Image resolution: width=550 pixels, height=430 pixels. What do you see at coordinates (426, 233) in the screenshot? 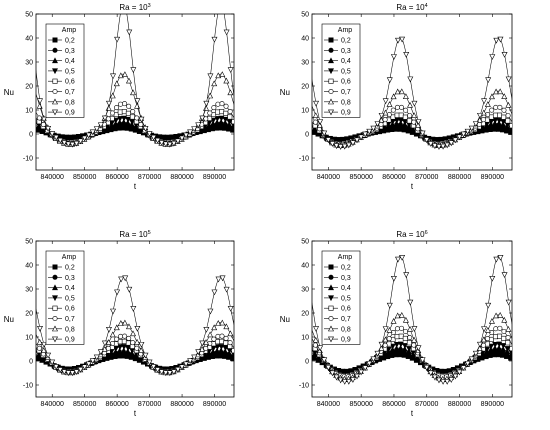
I see `chart-title-exponent: 6` at bounding box center [426, 233].